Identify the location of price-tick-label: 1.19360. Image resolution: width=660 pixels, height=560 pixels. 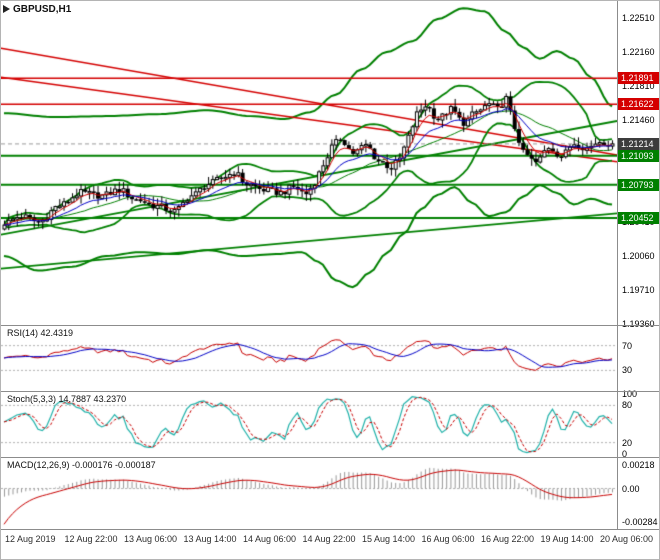
(638, 324).